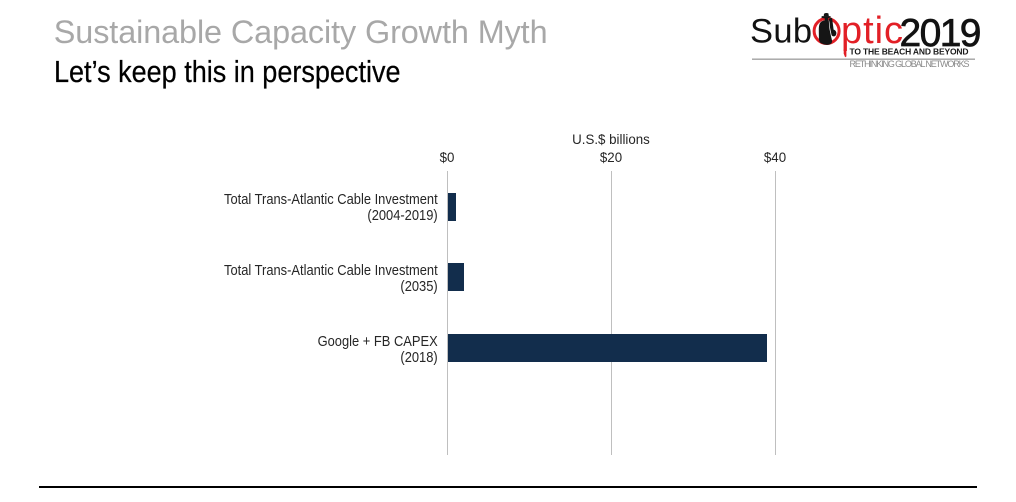 The height and width of the screenshot is (502, 1016). What do you see at coordinates (781, 32) in the screenshot?
I see `svg-text: Sub` at bounding box center [781, 32].